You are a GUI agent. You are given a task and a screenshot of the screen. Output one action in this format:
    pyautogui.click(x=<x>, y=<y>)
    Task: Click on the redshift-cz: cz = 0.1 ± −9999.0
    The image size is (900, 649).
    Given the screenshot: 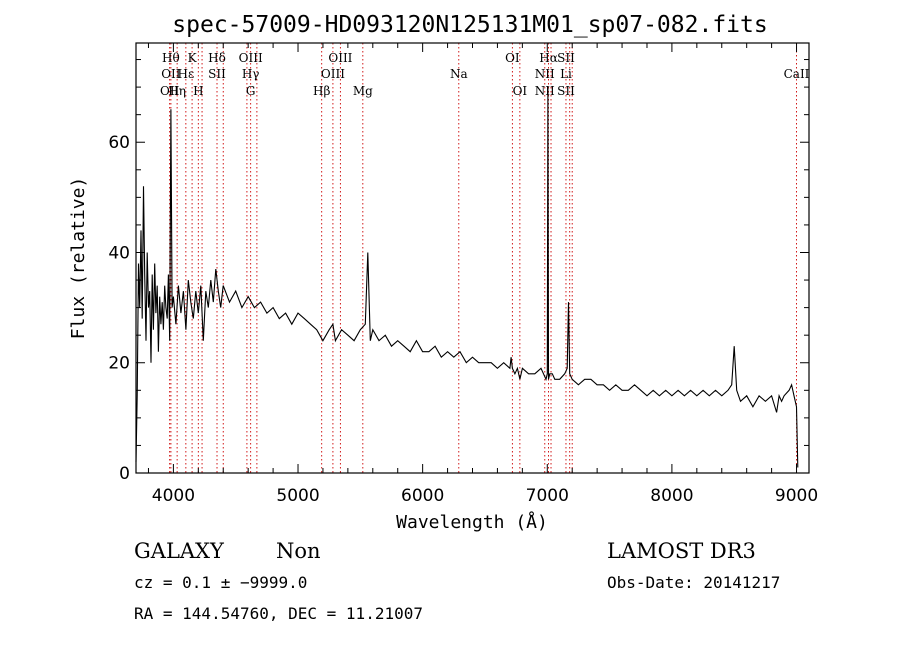 What is the action you would take?
    pyautogui.click(x=220, y=582)
    